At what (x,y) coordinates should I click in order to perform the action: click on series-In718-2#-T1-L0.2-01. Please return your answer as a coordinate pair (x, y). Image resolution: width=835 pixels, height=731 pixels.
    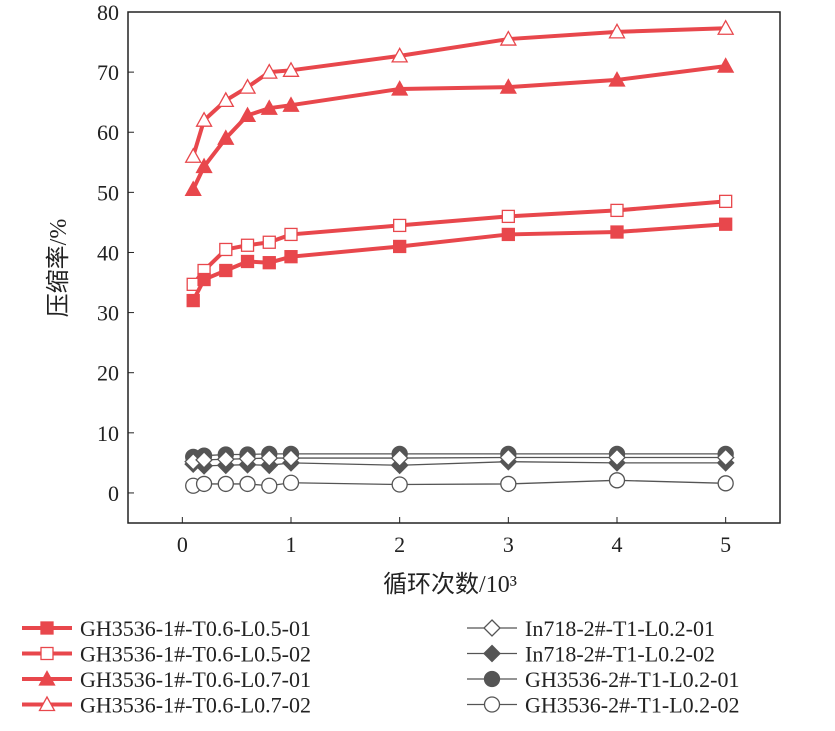
    Looking at the image, I should click on (459, 459).